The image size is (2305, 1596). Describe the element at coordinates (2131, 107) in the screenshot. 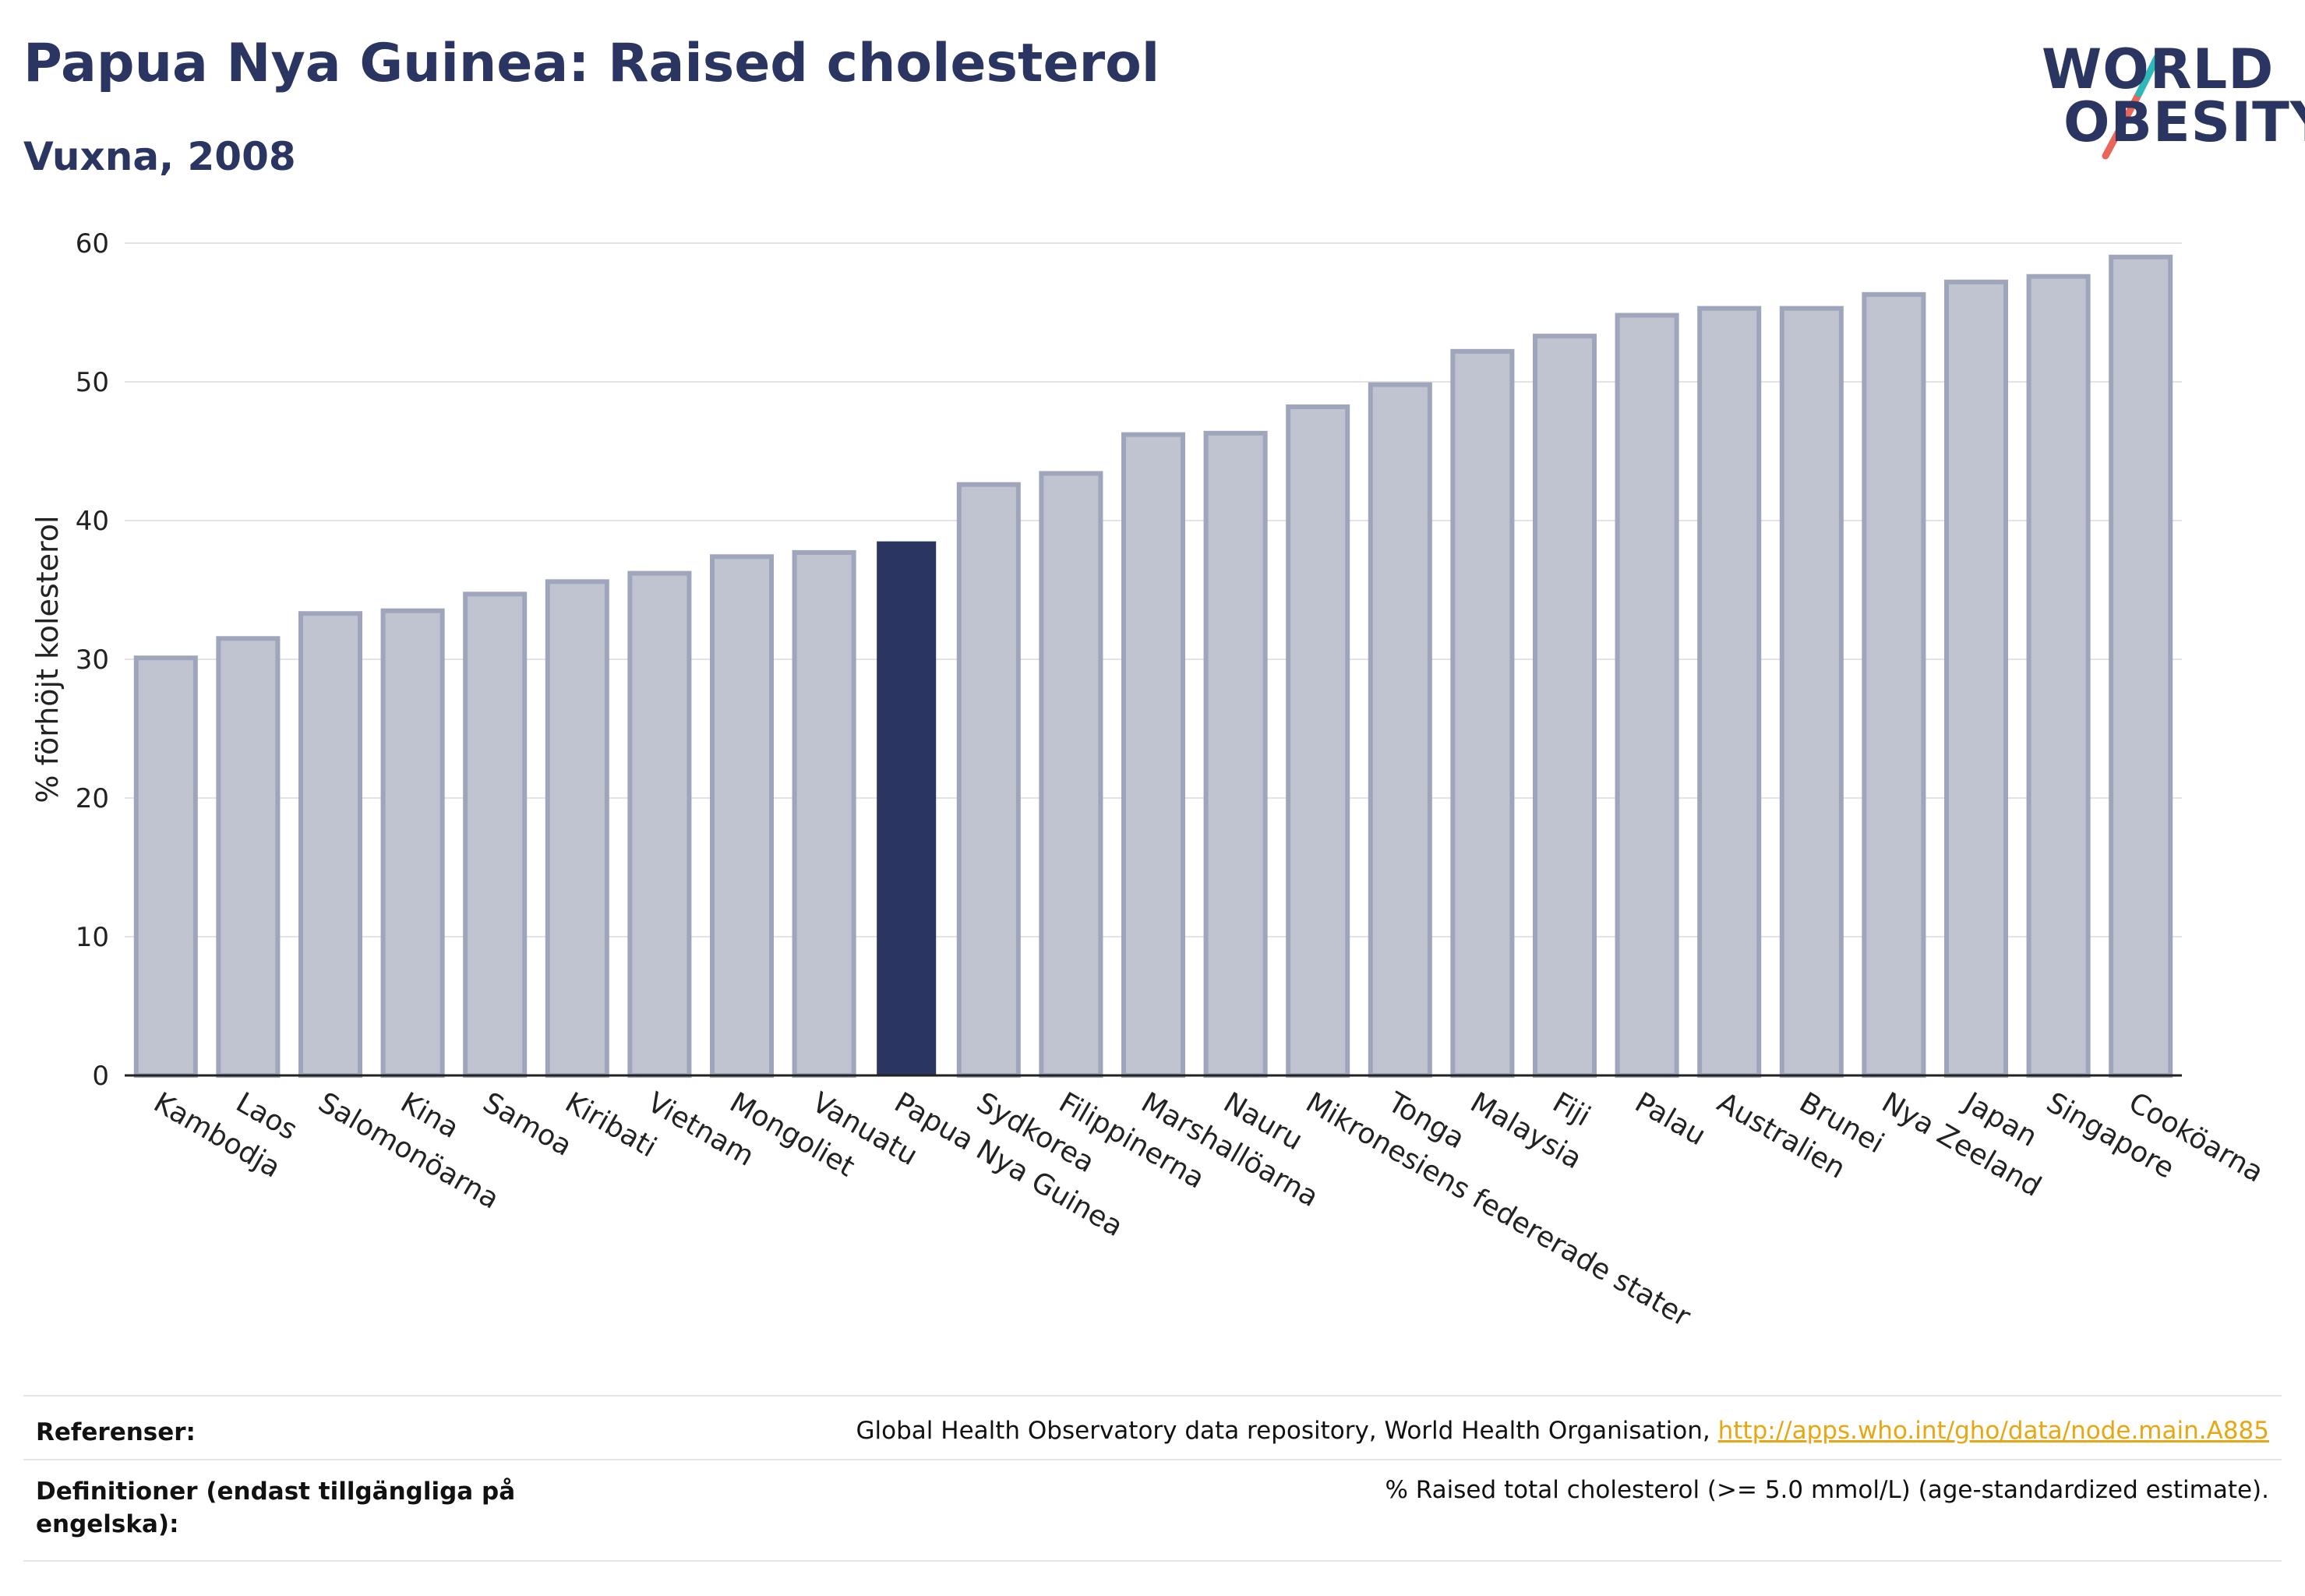

I see `logo-slash-icon` at that location.